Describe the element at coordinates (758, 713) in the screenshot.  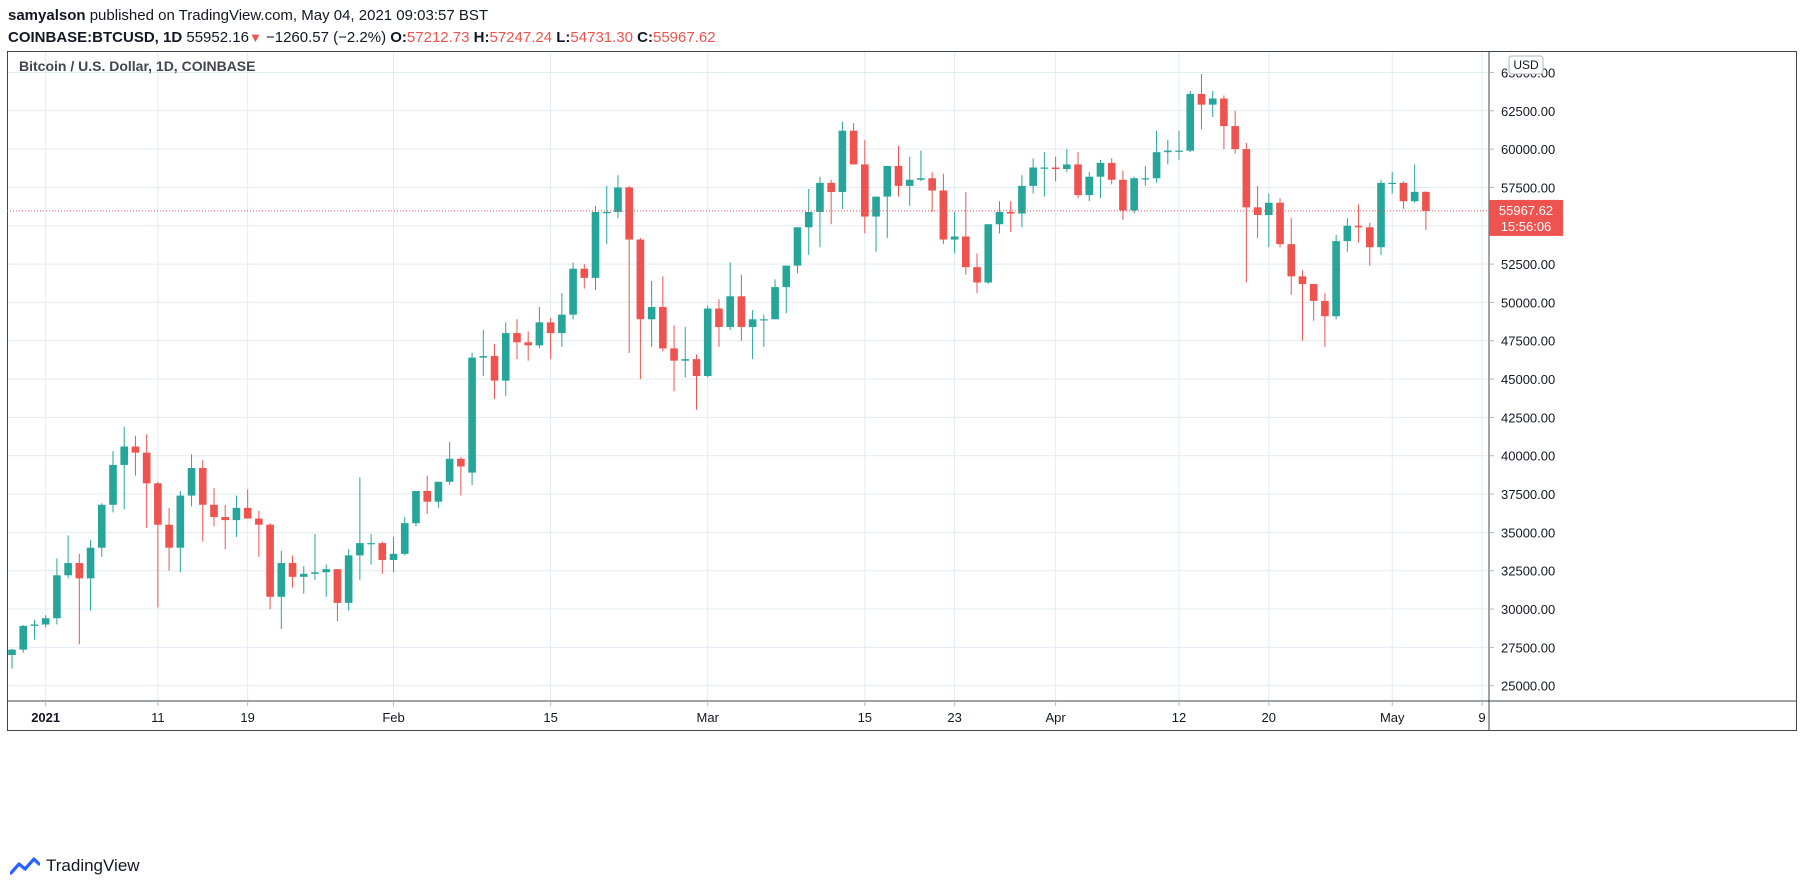
I see `time-axis: 2021 11 19 Feb 15 Mar 15 23 Apr 12 20 May 9` at that location.